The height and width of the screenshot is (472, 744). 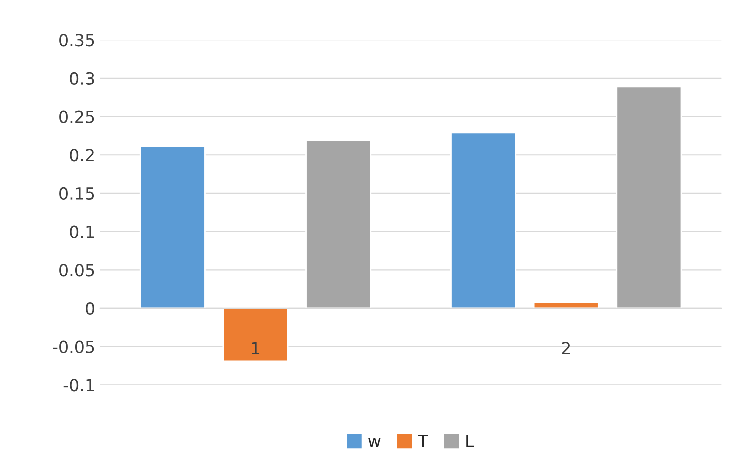 What do you see at coordinates (82, 155) in the screenshot?
I see `y-tick-label: 0.2` at bounding box center [82, 155].